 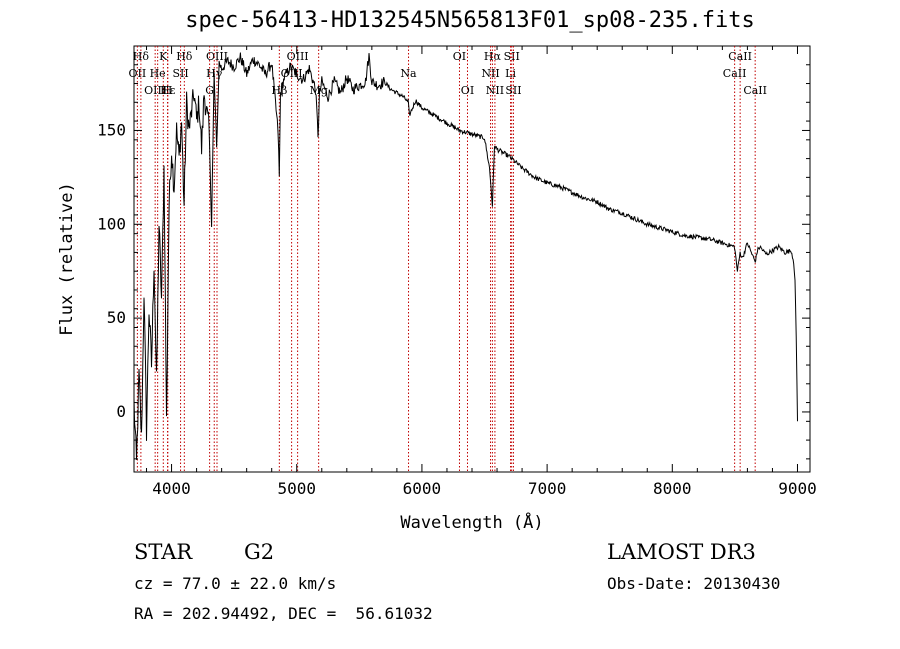 I want to click on y-tick-label-3: 150, so click(x=111, y=129).